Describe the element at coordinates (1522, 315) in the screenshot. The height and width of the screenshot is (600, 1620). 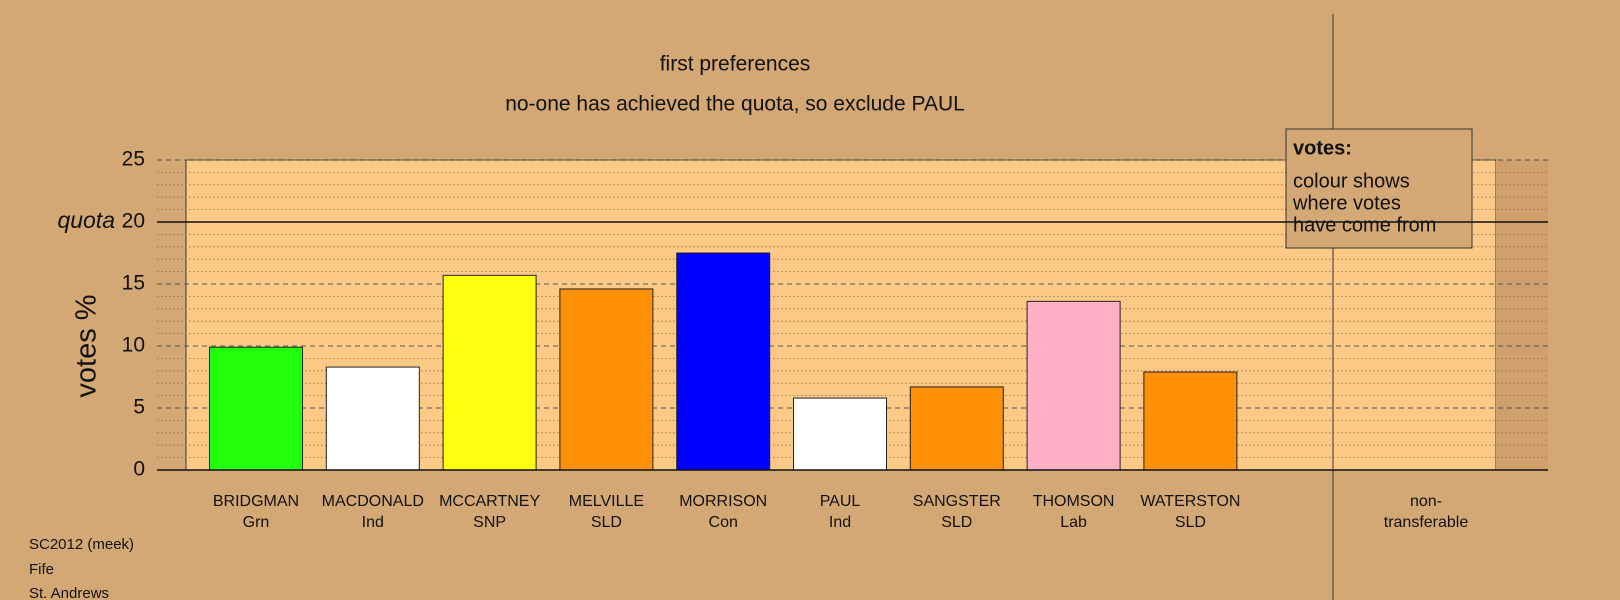
I see `plot-margin` at that location.